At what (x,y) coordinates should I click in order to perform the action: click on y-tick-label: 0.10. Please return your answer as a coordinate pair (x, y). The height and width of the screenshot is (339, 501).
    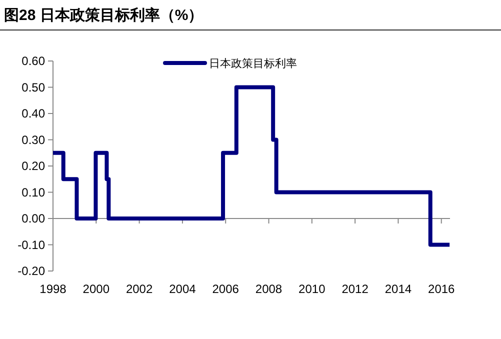
    Looking at the image, I should click on (34, 192).